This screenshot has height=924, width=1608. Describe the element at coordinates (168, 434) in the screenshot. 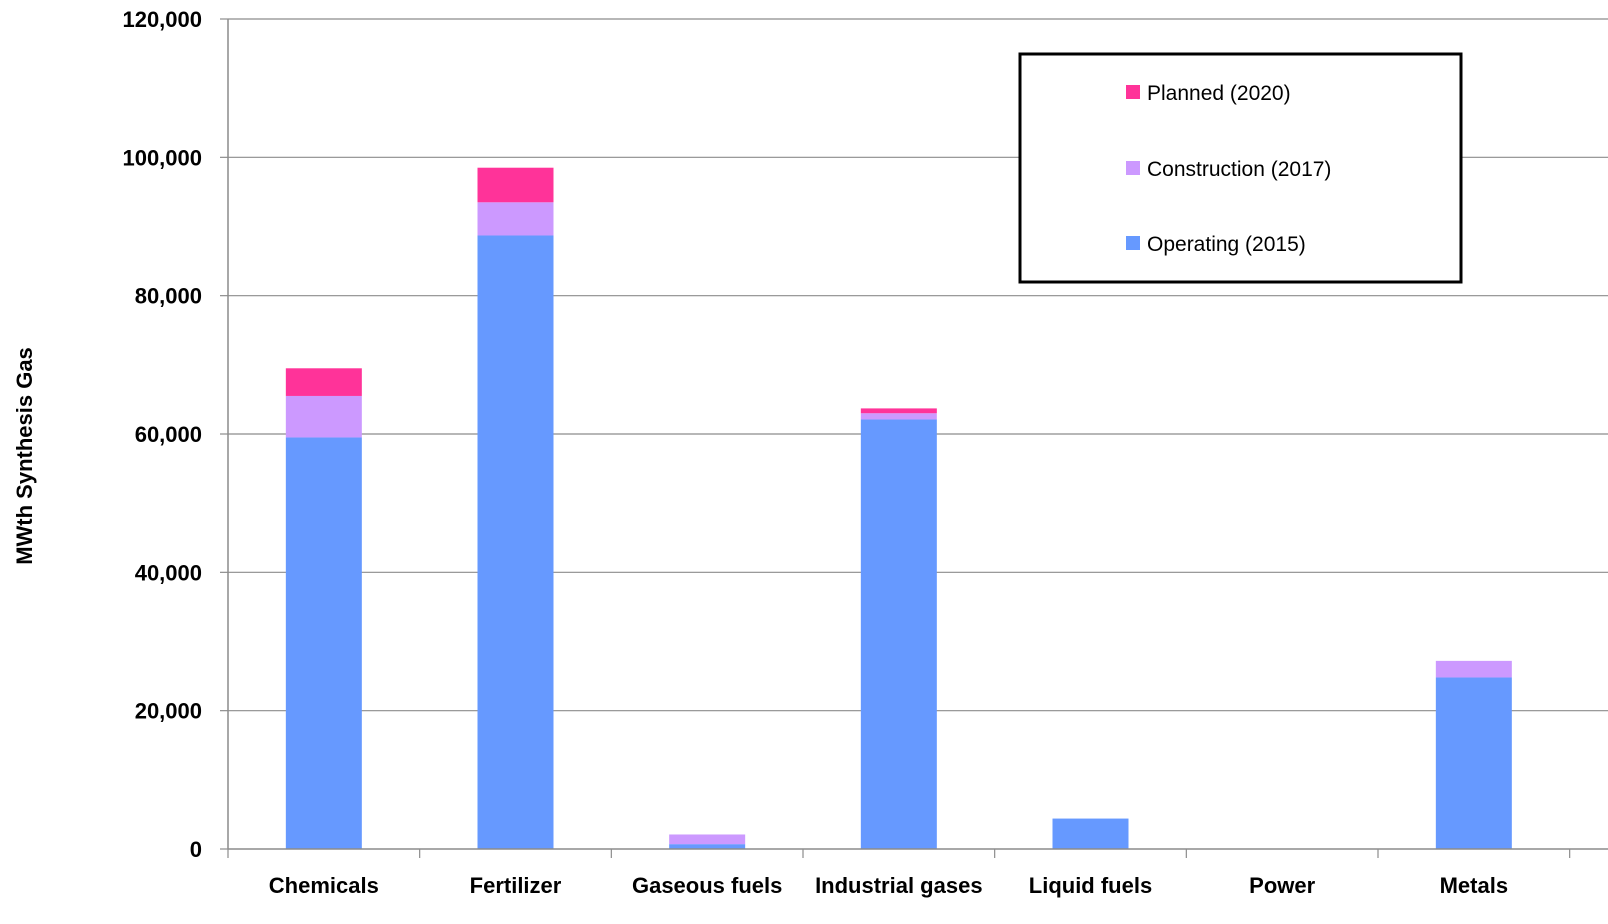

I see `y-tick-label: 60,000` at that location.